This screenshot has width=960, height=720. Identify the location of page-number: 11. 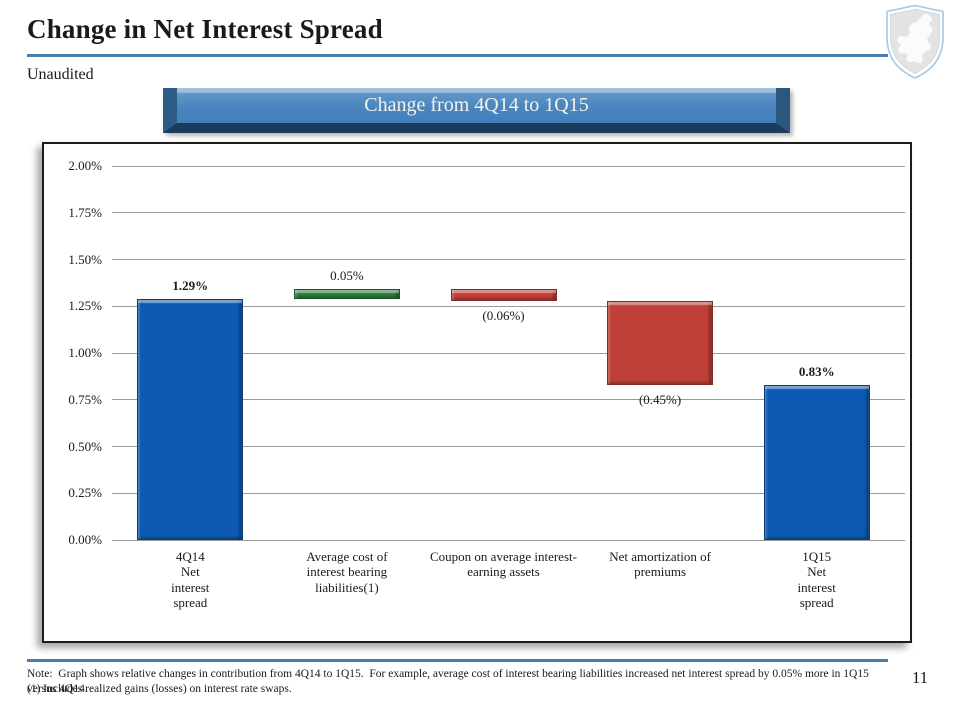
(920, 677).